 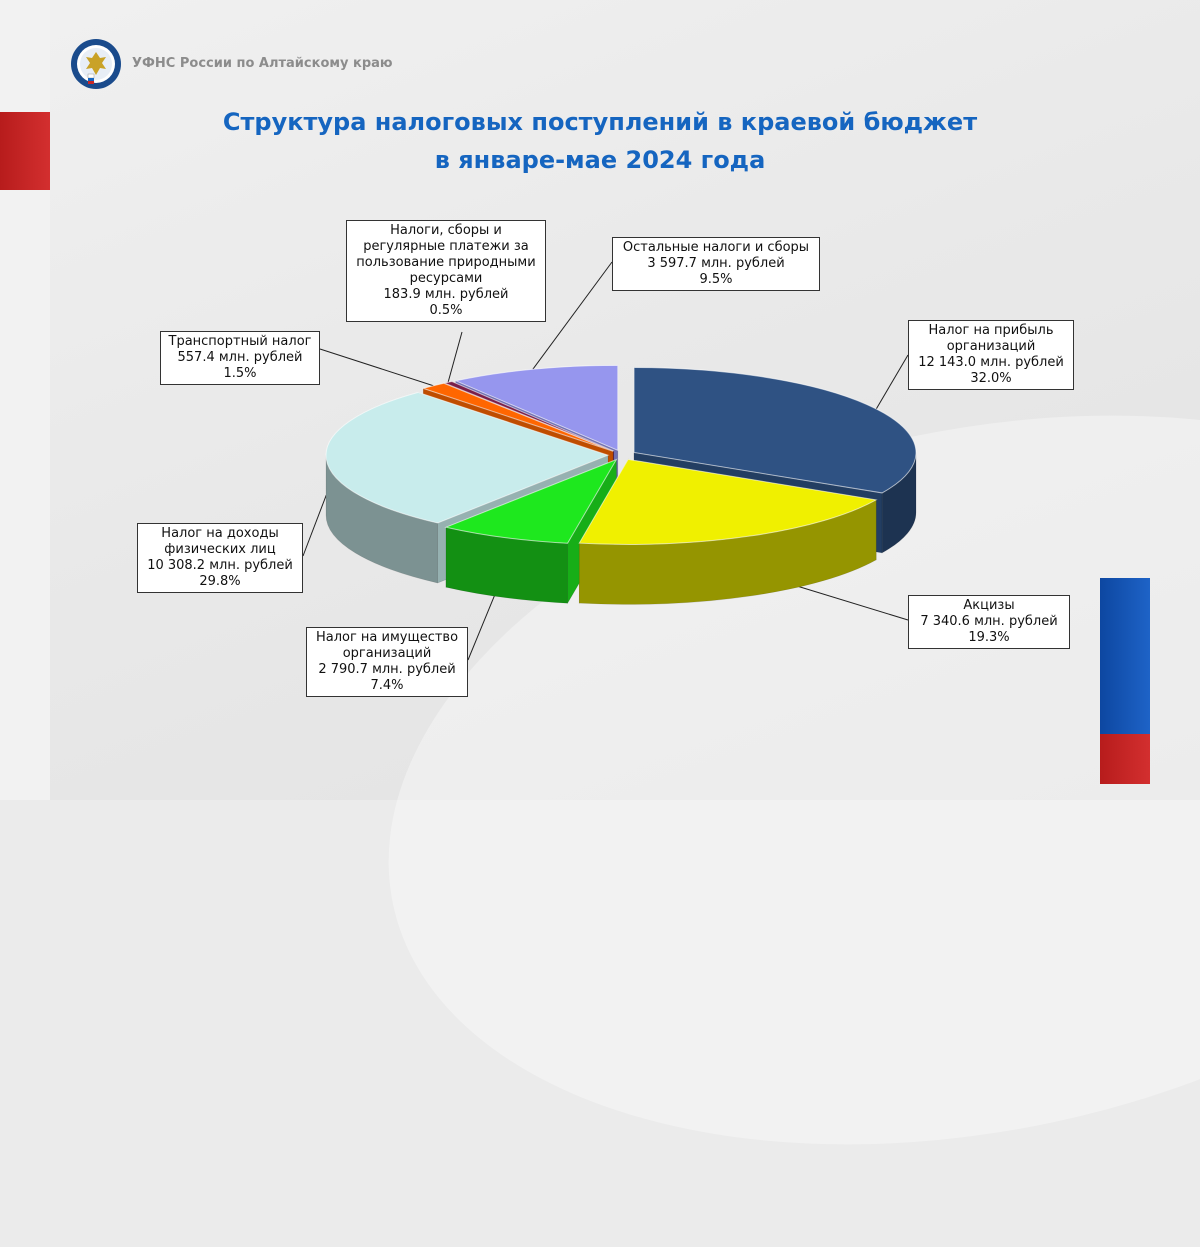 I want to click on red-accent-bar-left, so click(x=25, y=151).